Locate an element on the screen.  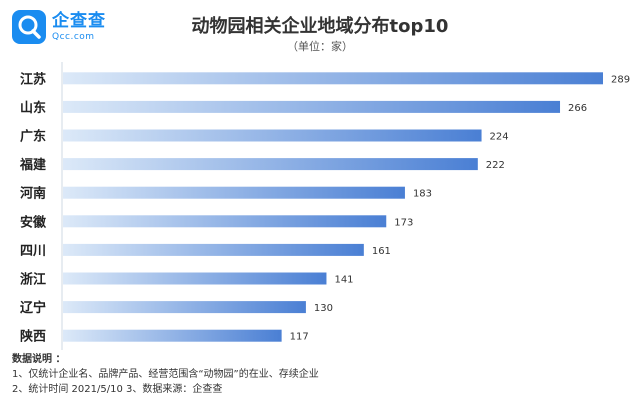
category-label: 河南 is located at coordinates (33, 194).